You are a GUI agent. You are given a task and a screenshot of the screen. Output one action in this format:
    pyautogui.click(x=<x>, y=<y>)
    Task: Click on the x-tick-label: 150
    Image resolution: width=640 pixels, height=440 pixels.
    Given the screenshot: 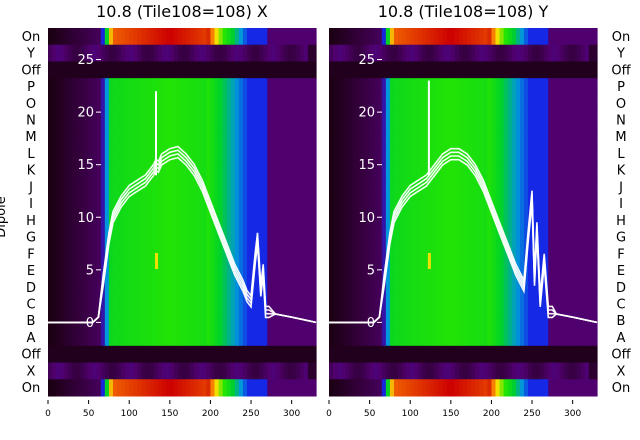 What is the action you would take?
    pyautogui.click(x=450, y=414)
    